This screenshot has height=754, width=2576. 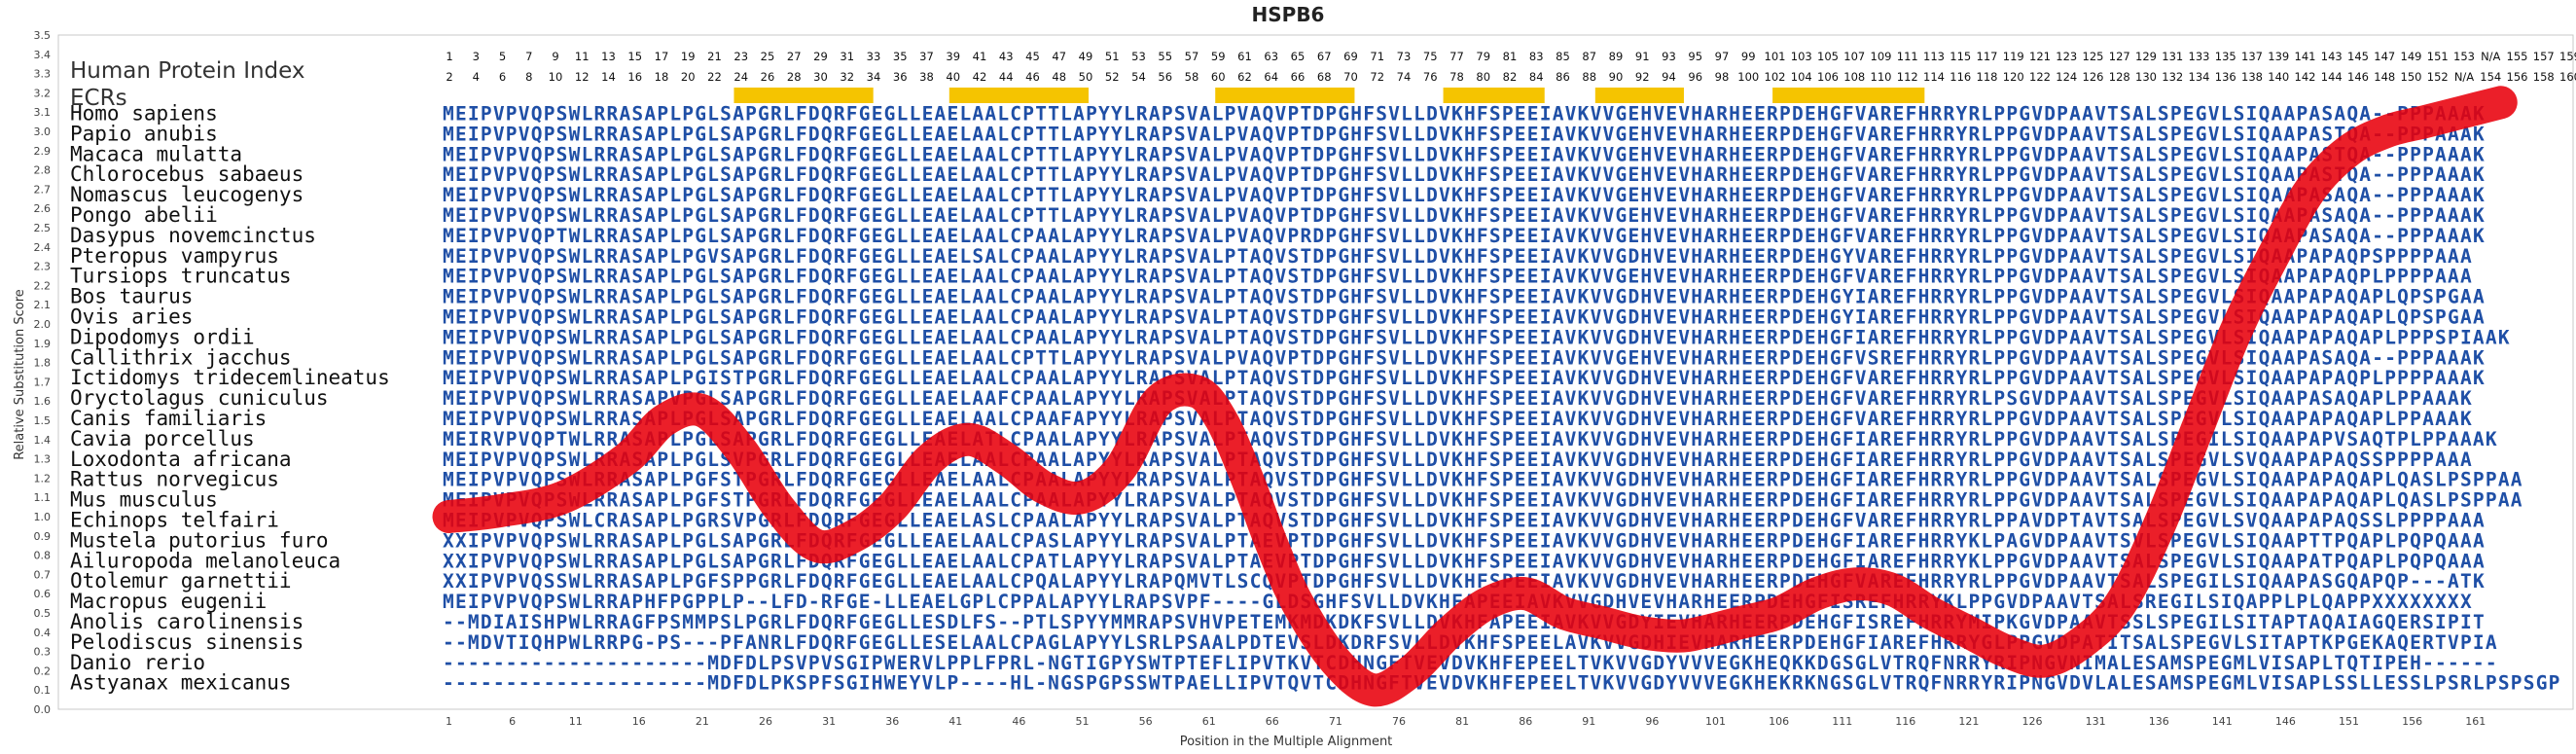 What do you see at coordinates (43, 208) in the screenshot?
I see `y-tick-label: 2.6` at bounding box center [43, 208].